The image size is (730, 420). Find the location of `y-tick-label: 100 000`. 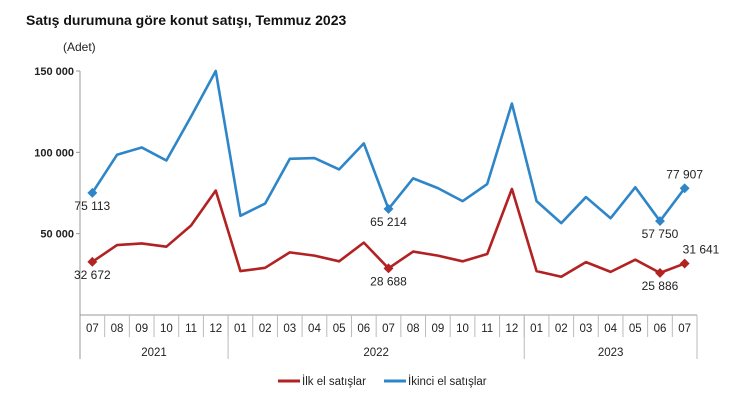

y-tick-label: 100 000 is located at coordinates (54, 153).